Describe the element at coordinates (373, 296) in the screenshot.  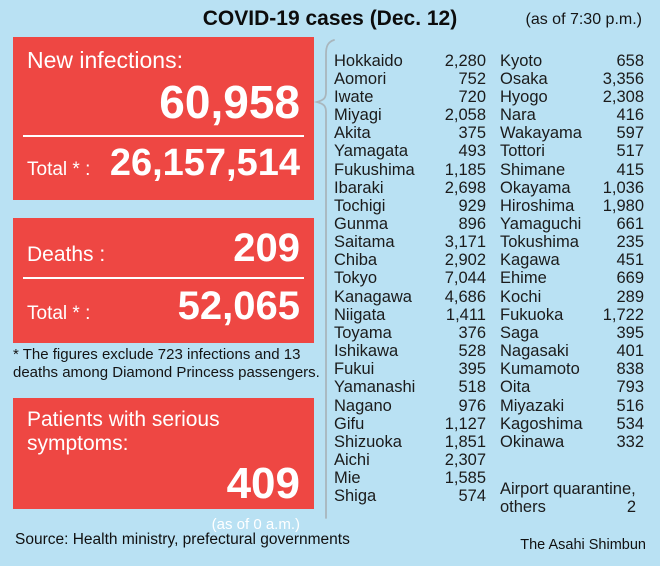
I see `prefecture-name: Kanagawa` at that location.